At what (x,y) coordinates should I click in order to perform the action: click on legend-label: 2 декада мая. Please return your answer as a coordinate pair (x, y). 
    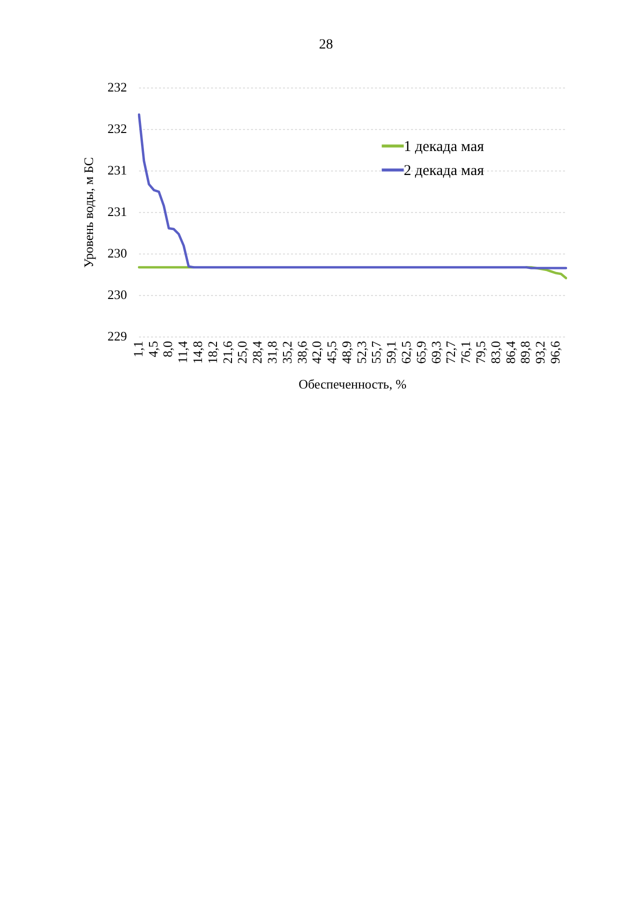
    Looking at the image, I should click on (444, 170).